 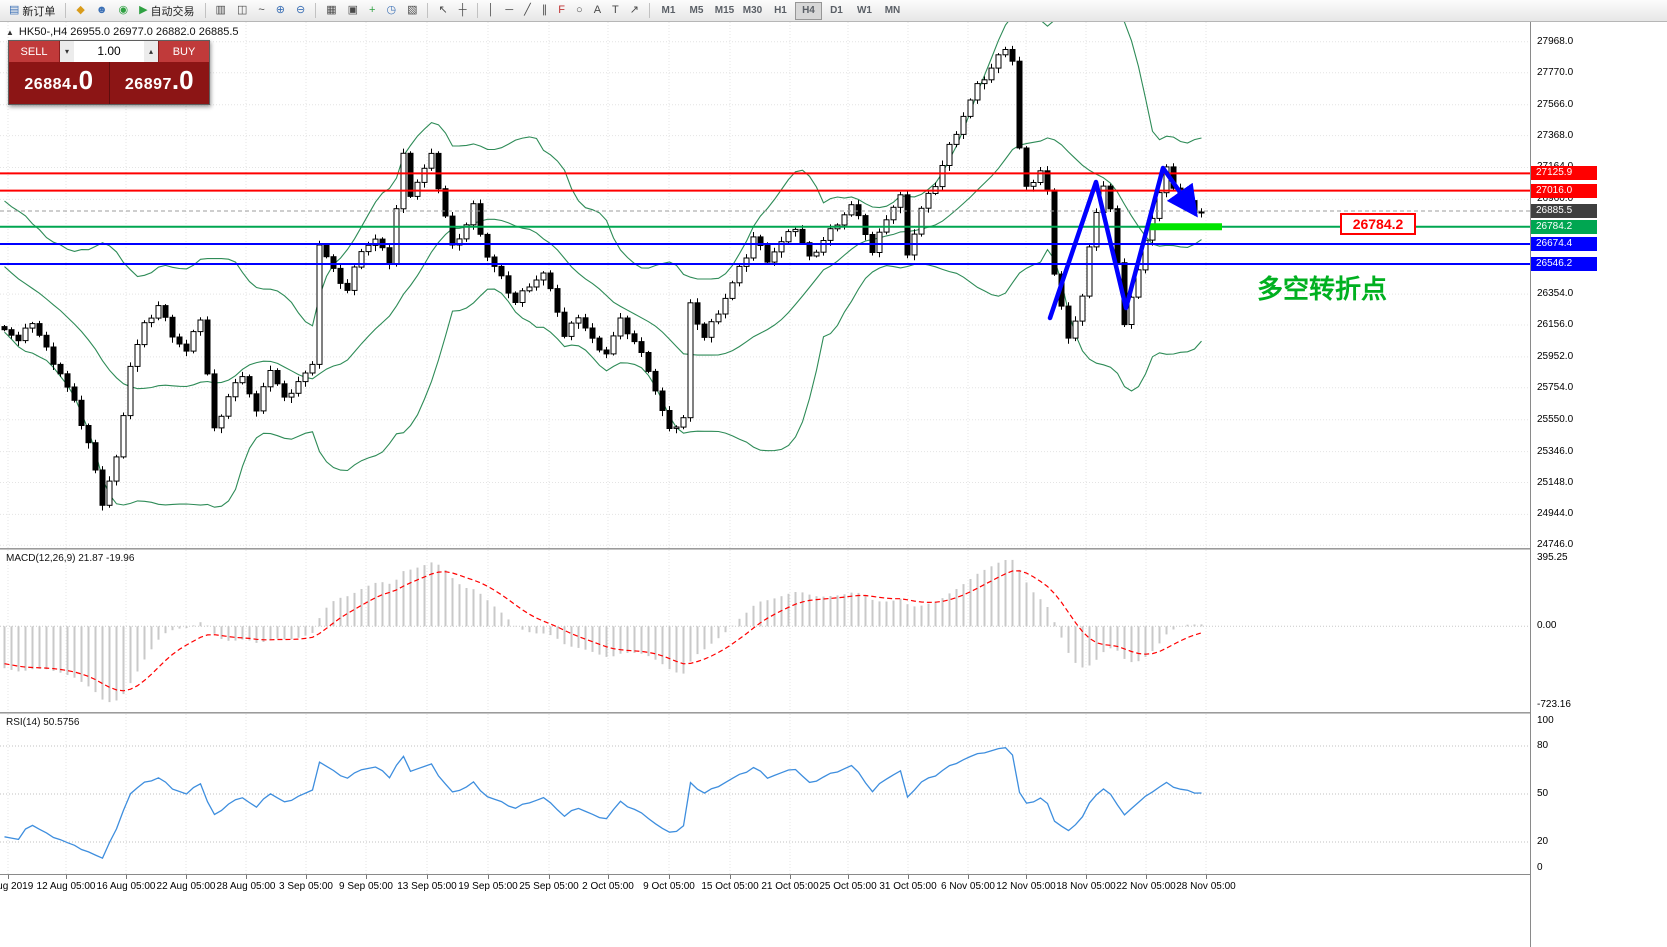 What do you see at coordinates (730, 886) in the screenshot?
I see `time-tick-label: 15 Oct 05:00` at bounding box center [730, 886].